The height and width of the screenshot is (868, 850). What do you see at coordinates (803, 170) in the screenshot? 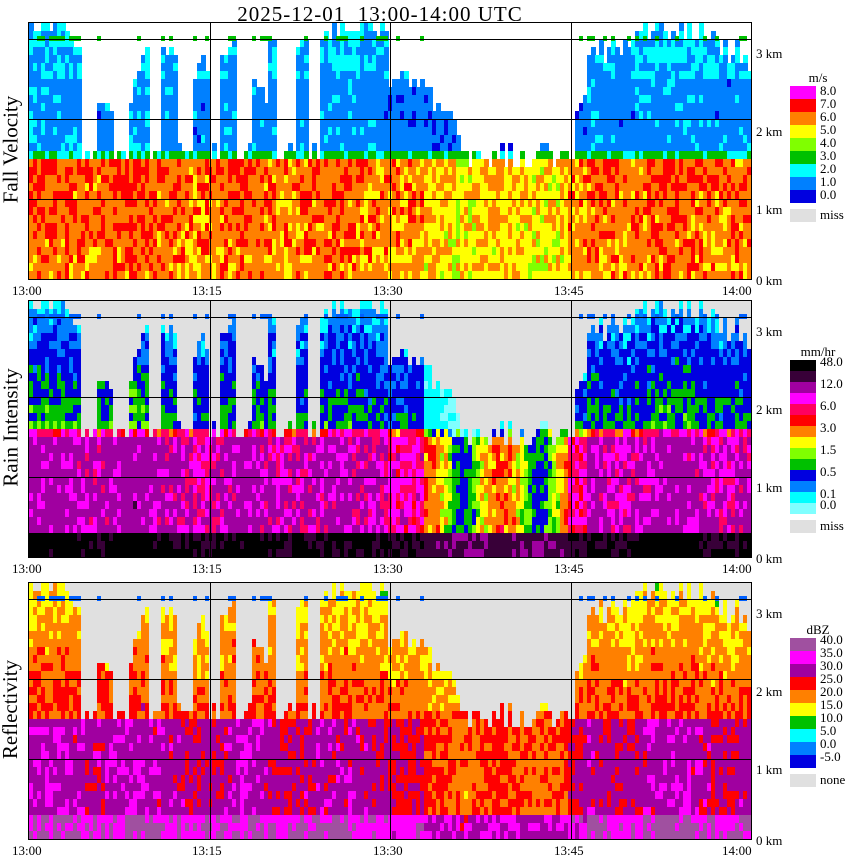
I see `legend-swatch-2.0` at bounding box center [803, 170].